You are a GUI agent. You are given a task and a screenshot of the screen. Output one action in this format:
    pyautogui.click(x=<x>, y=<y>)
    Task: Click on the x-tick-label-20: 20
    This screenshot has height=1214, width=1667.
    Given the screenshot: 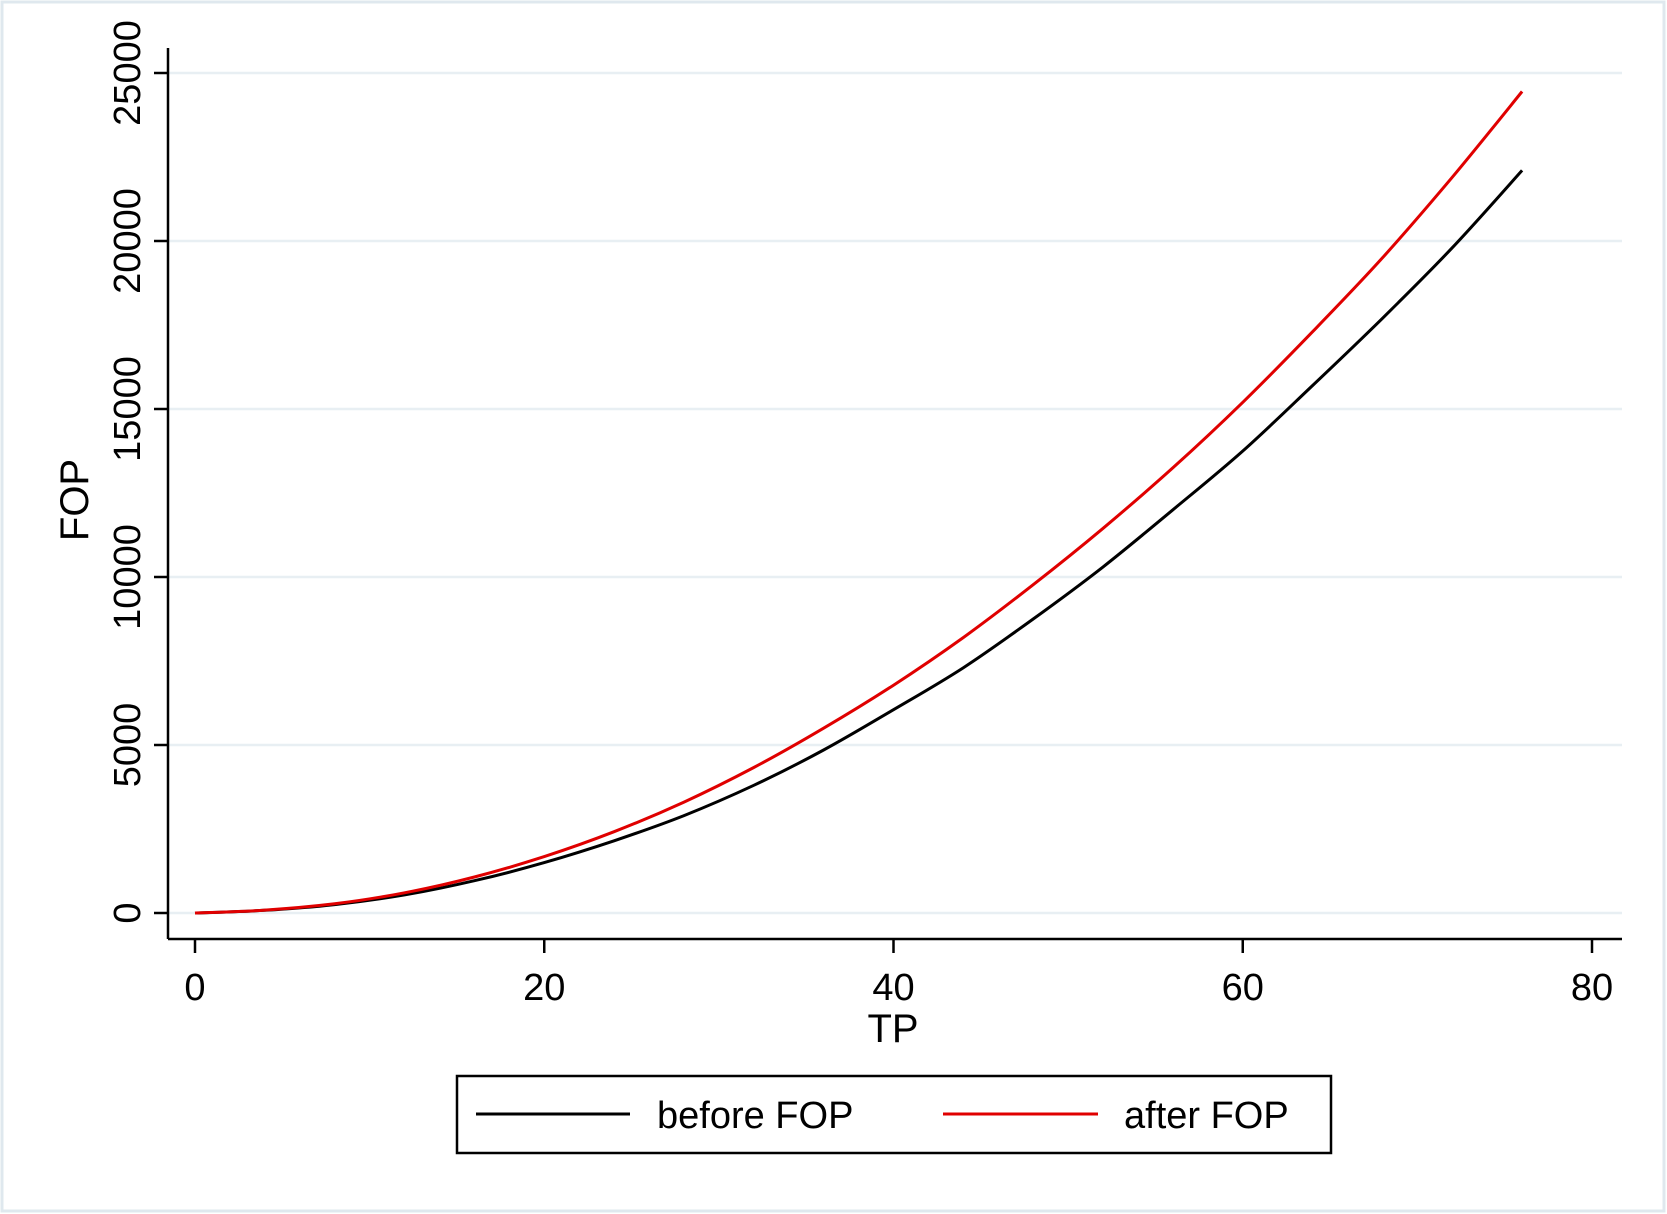 What is the action you would take?
    pyautogui.click(x=544, y=988)
    